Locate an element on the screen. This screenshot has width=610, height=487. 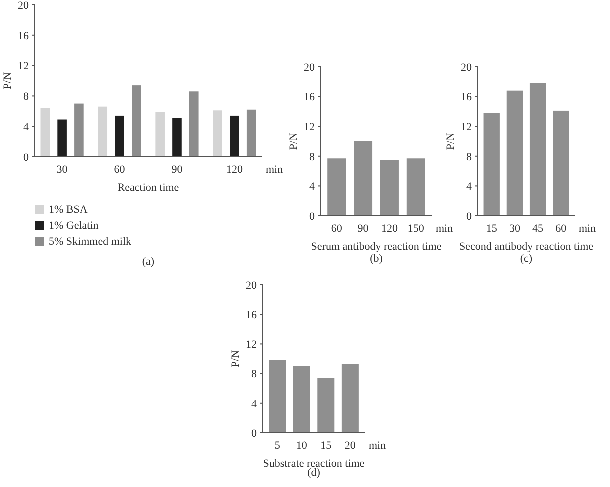
x-tick-label: 10 is located at coordinates (302, 446).